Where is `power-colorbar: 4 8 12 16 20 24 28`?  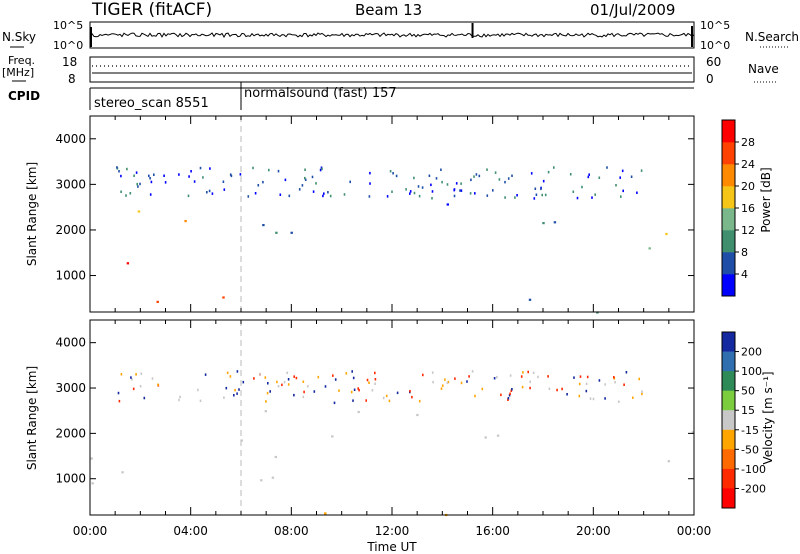 power-colorbar: 4 8 12 16 20 24 28 is located at coordinates (738, 208).